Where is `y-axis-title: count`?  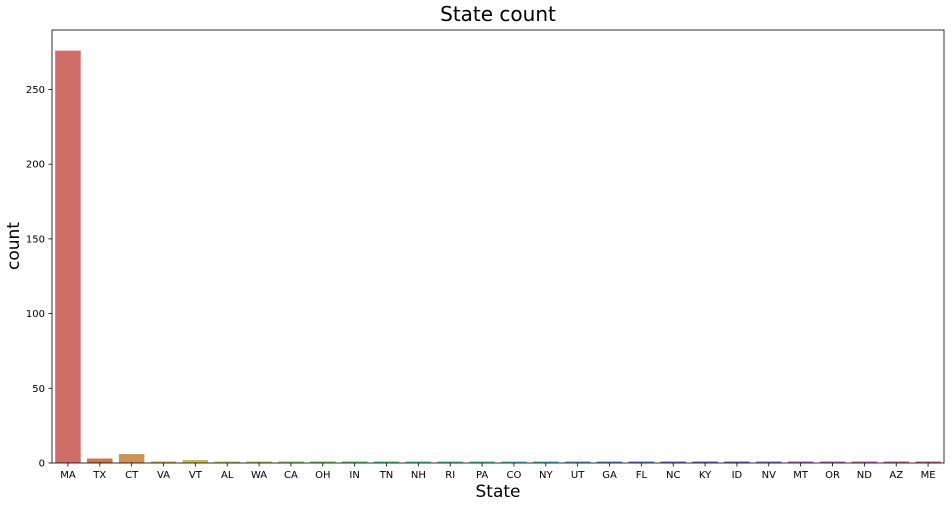
y-axis-title: count is located at coordinates (14, 246).